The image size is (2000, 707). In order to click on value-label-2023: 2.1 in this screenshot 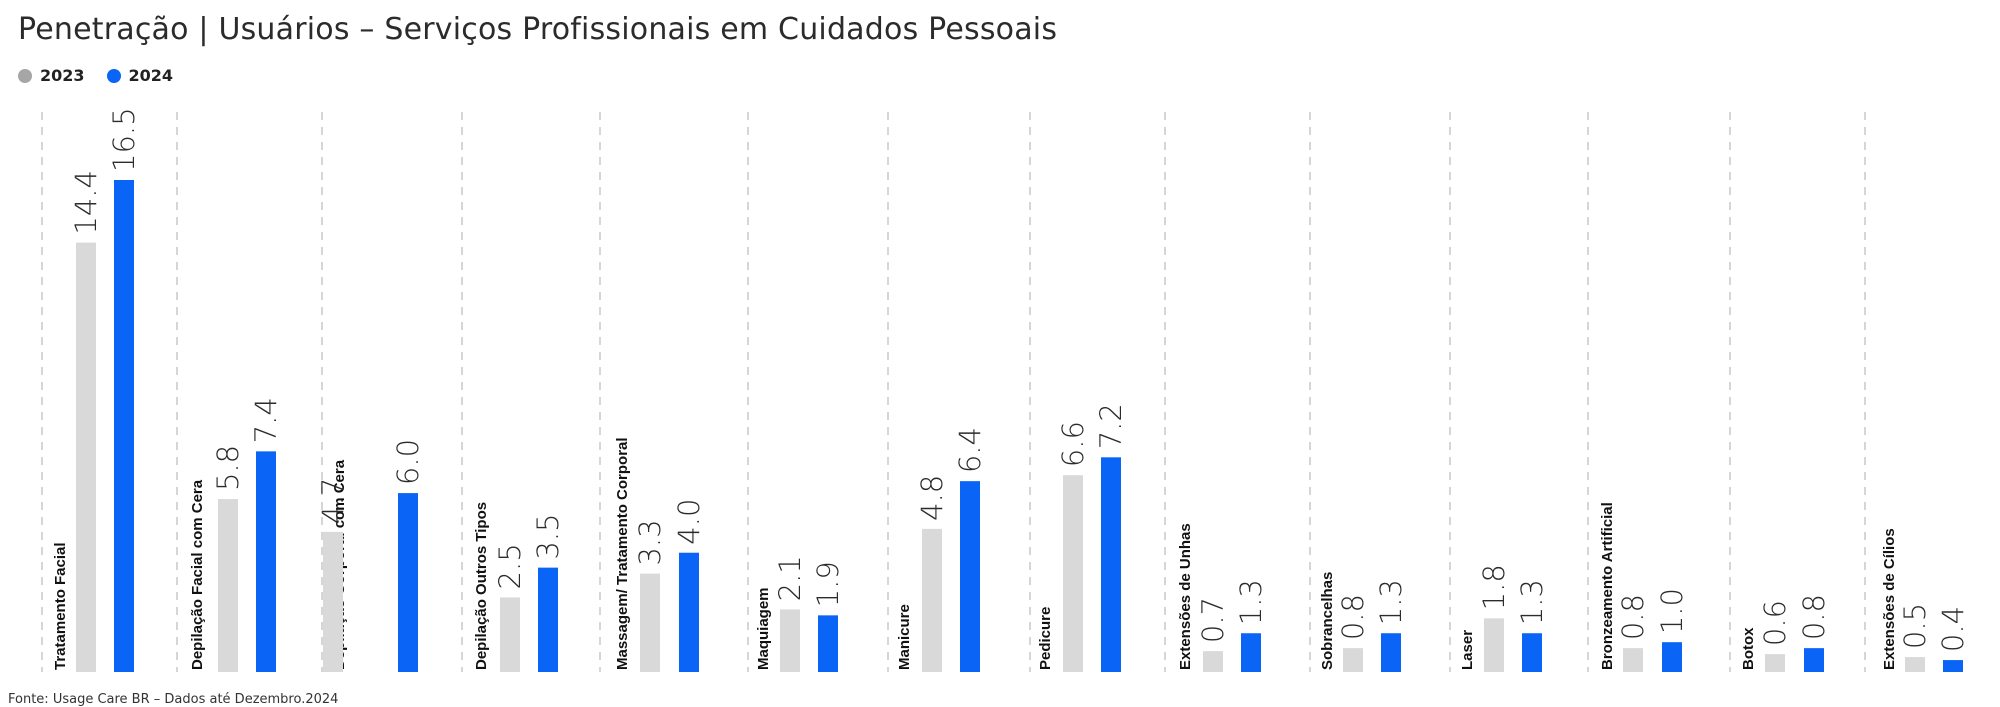, I will do `click(790, 578)`.